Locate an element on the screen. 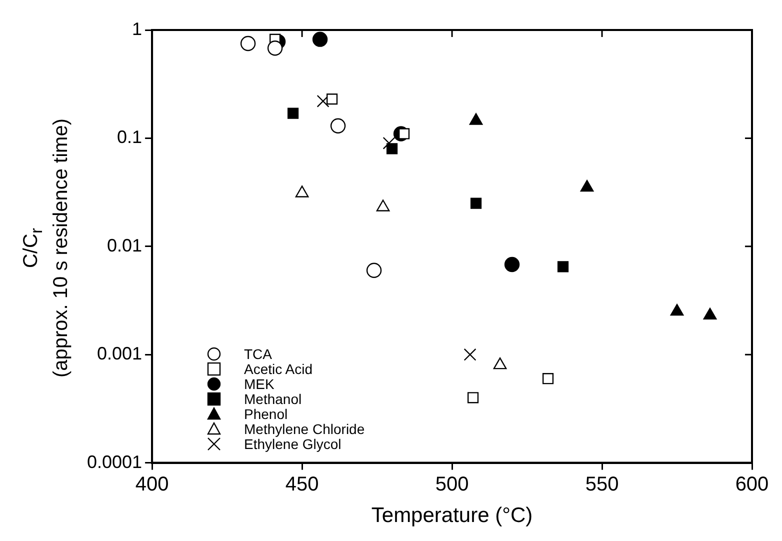 The width and height of the screenshot is (782, 541). x-tick-label: 550 is located at coordinates (602, 484).